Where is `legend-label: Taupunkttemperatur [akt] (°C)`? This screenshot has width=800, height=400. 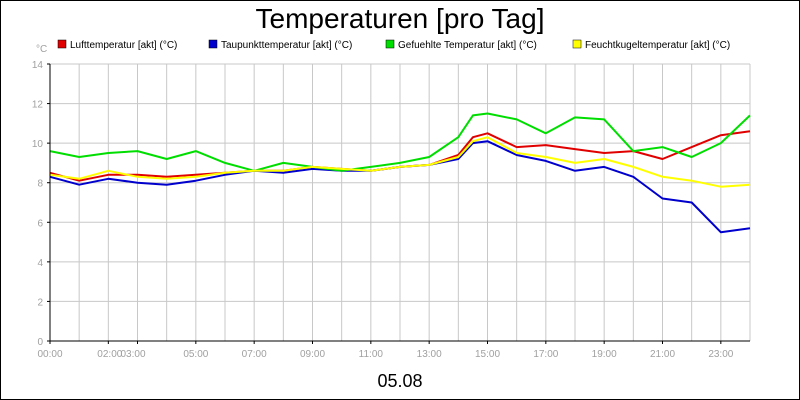
legend-label: Taupunkttemperatur [akt] (°C) is located at coordinates (286, 45).